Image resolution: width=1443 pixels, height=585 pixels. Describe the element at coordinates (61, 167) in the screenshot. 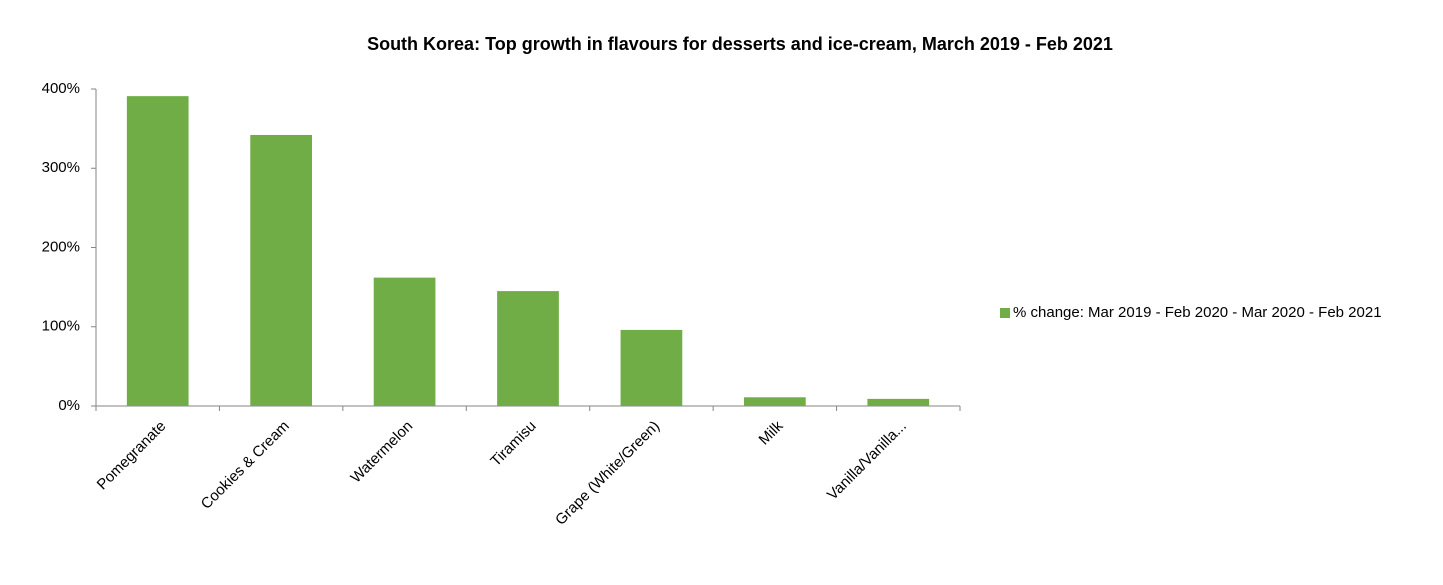

I see `y-tick-label: 300%` at that location.